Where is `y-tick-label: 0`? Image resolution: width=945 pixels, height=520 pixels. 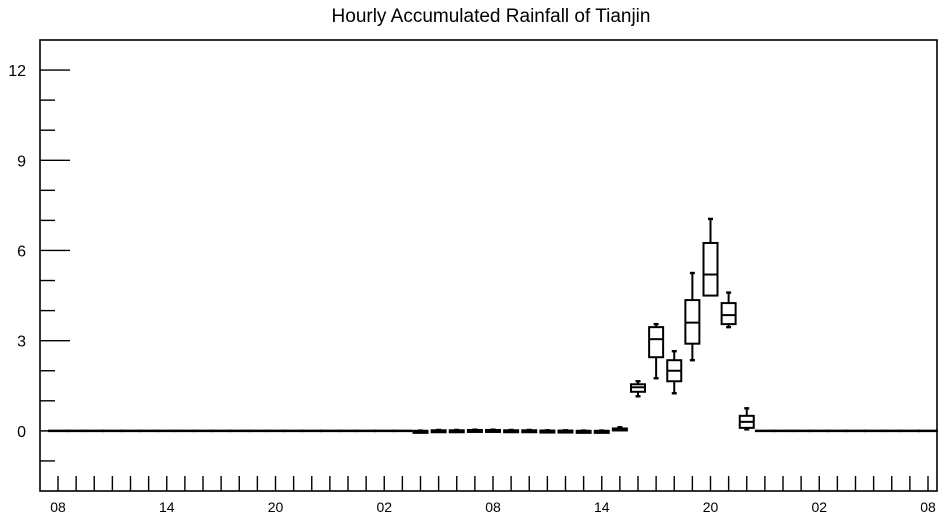
y-tick-label: 0 is located at coordinates (21, 432).